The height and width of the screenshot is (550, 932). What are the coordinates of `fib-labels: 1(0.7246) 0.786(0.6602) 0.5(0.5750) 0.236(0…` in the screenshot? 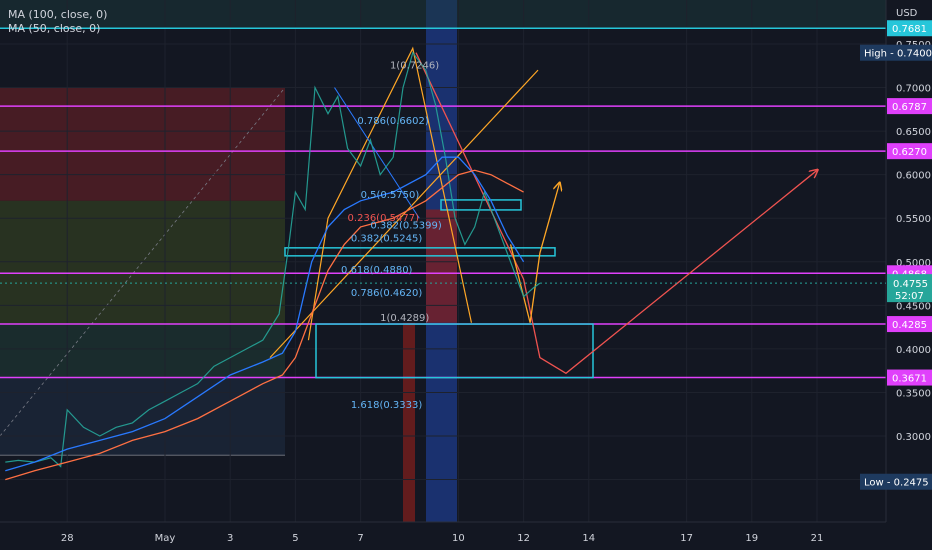 It's located at (391, 235).